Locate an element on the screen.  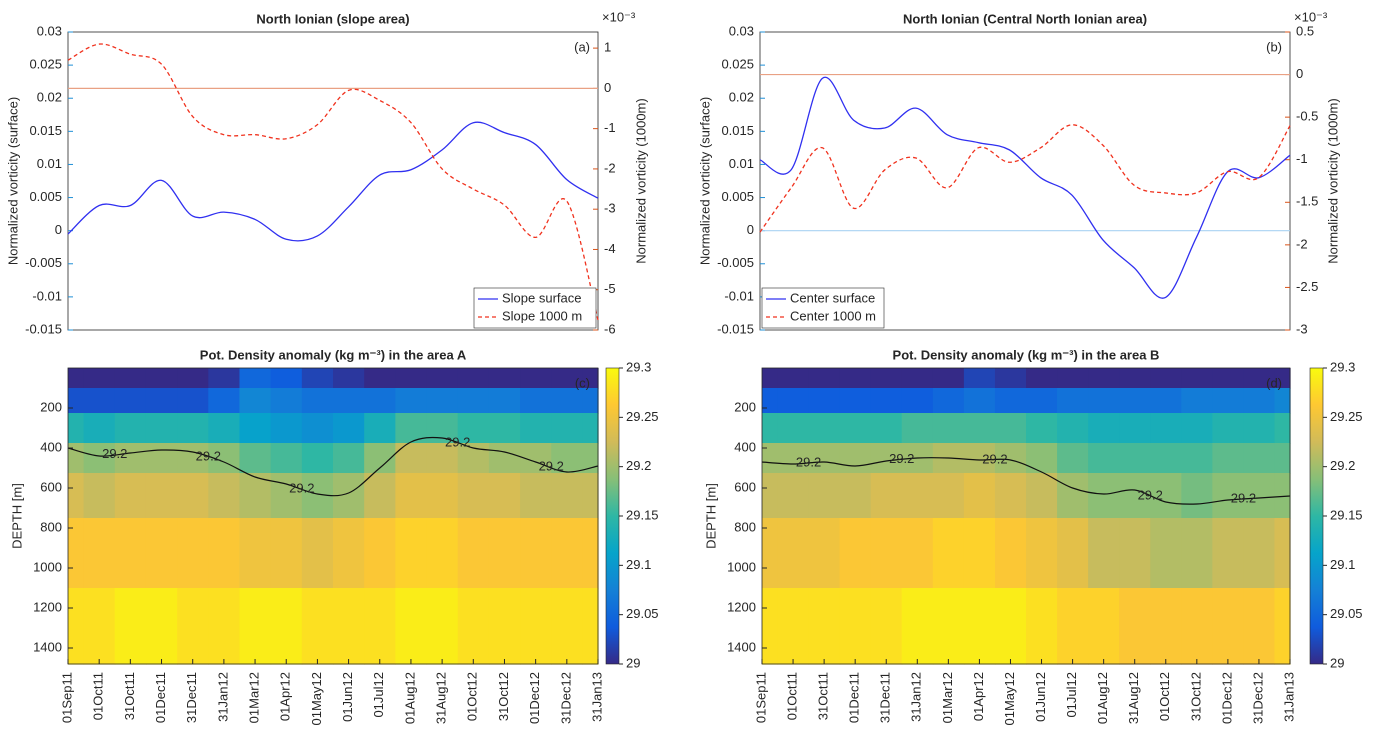
colorbar-tick-label: 29.2 is located at coordinates (1342, 465).